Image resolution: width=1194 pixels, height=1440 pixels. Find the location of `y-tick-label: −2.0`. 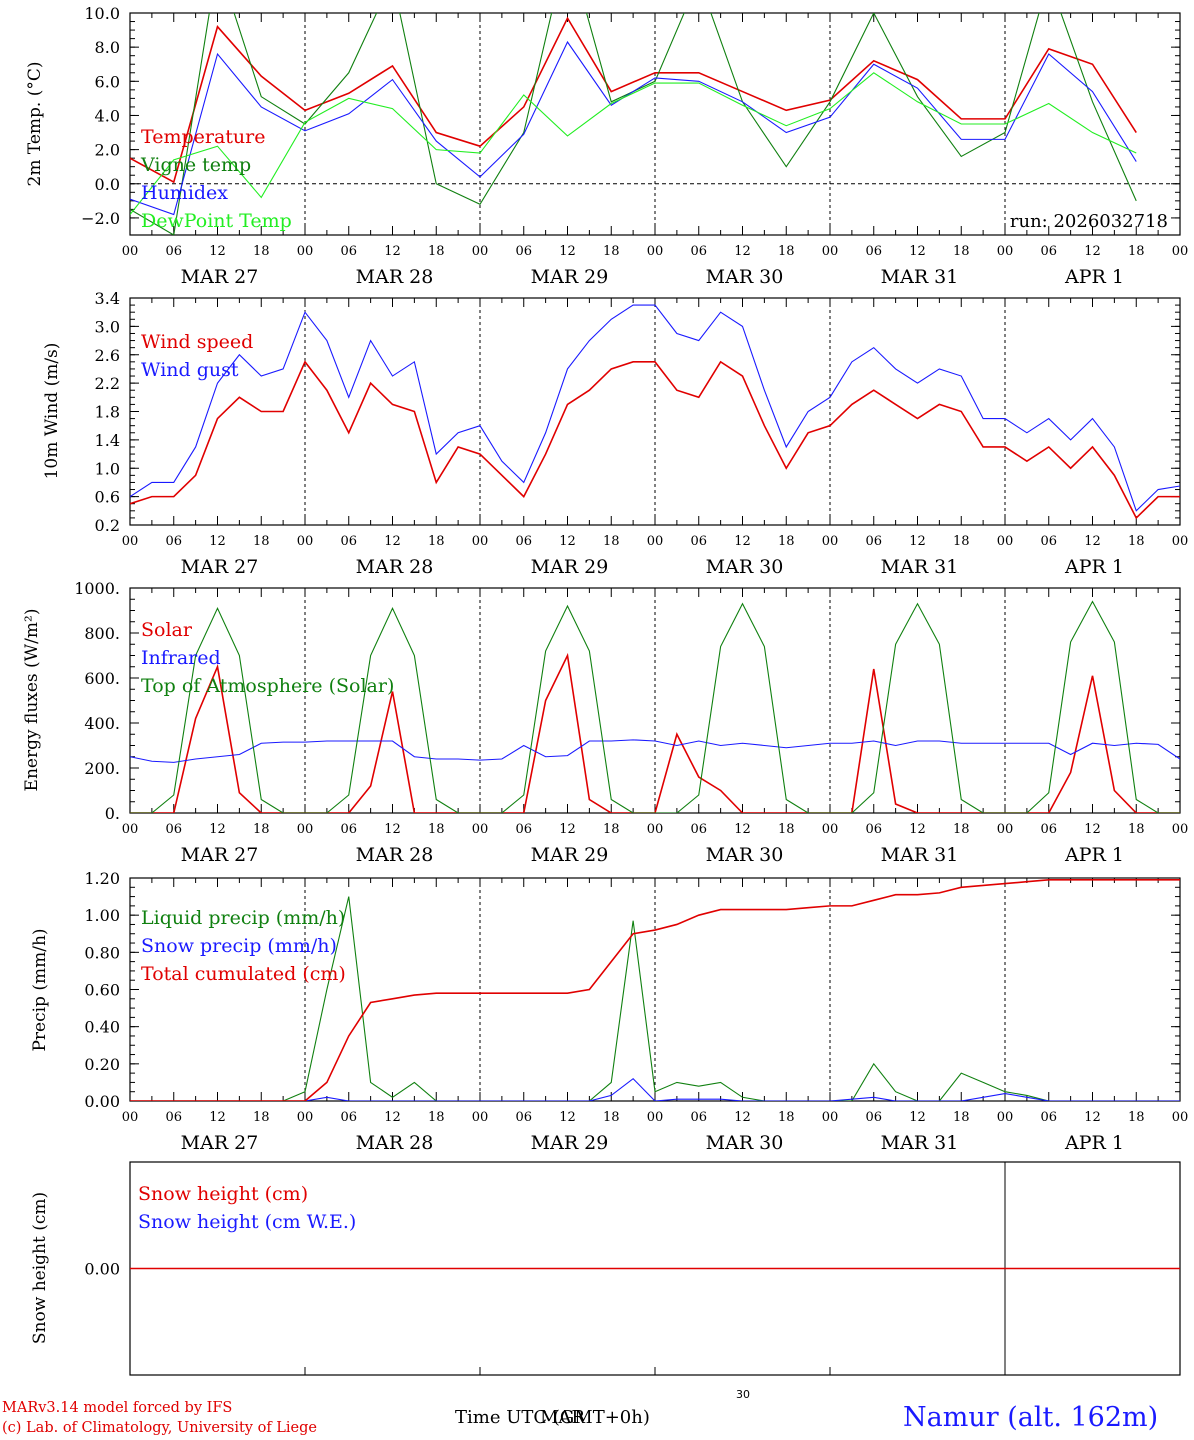

y-tick-label: −2.0 is located at coordinates (100, 218).